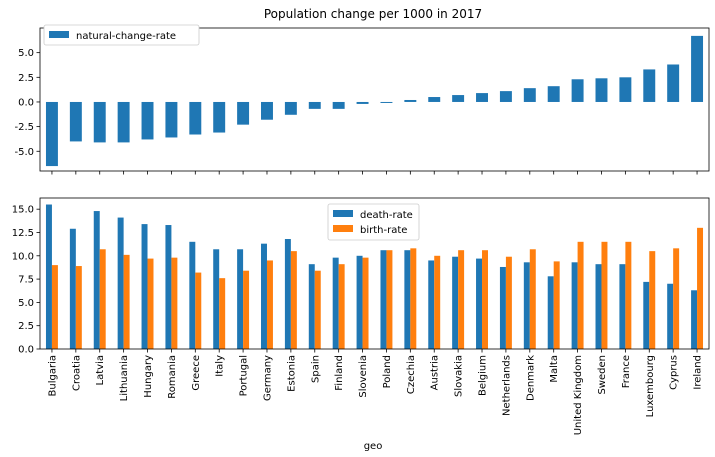 The height and width of the screenshot is (457, 715). What do you see at coordinates (413, 298) in the screenshot?
I see `bar-birth-rate-czechia` at bounding box center [413, 298].